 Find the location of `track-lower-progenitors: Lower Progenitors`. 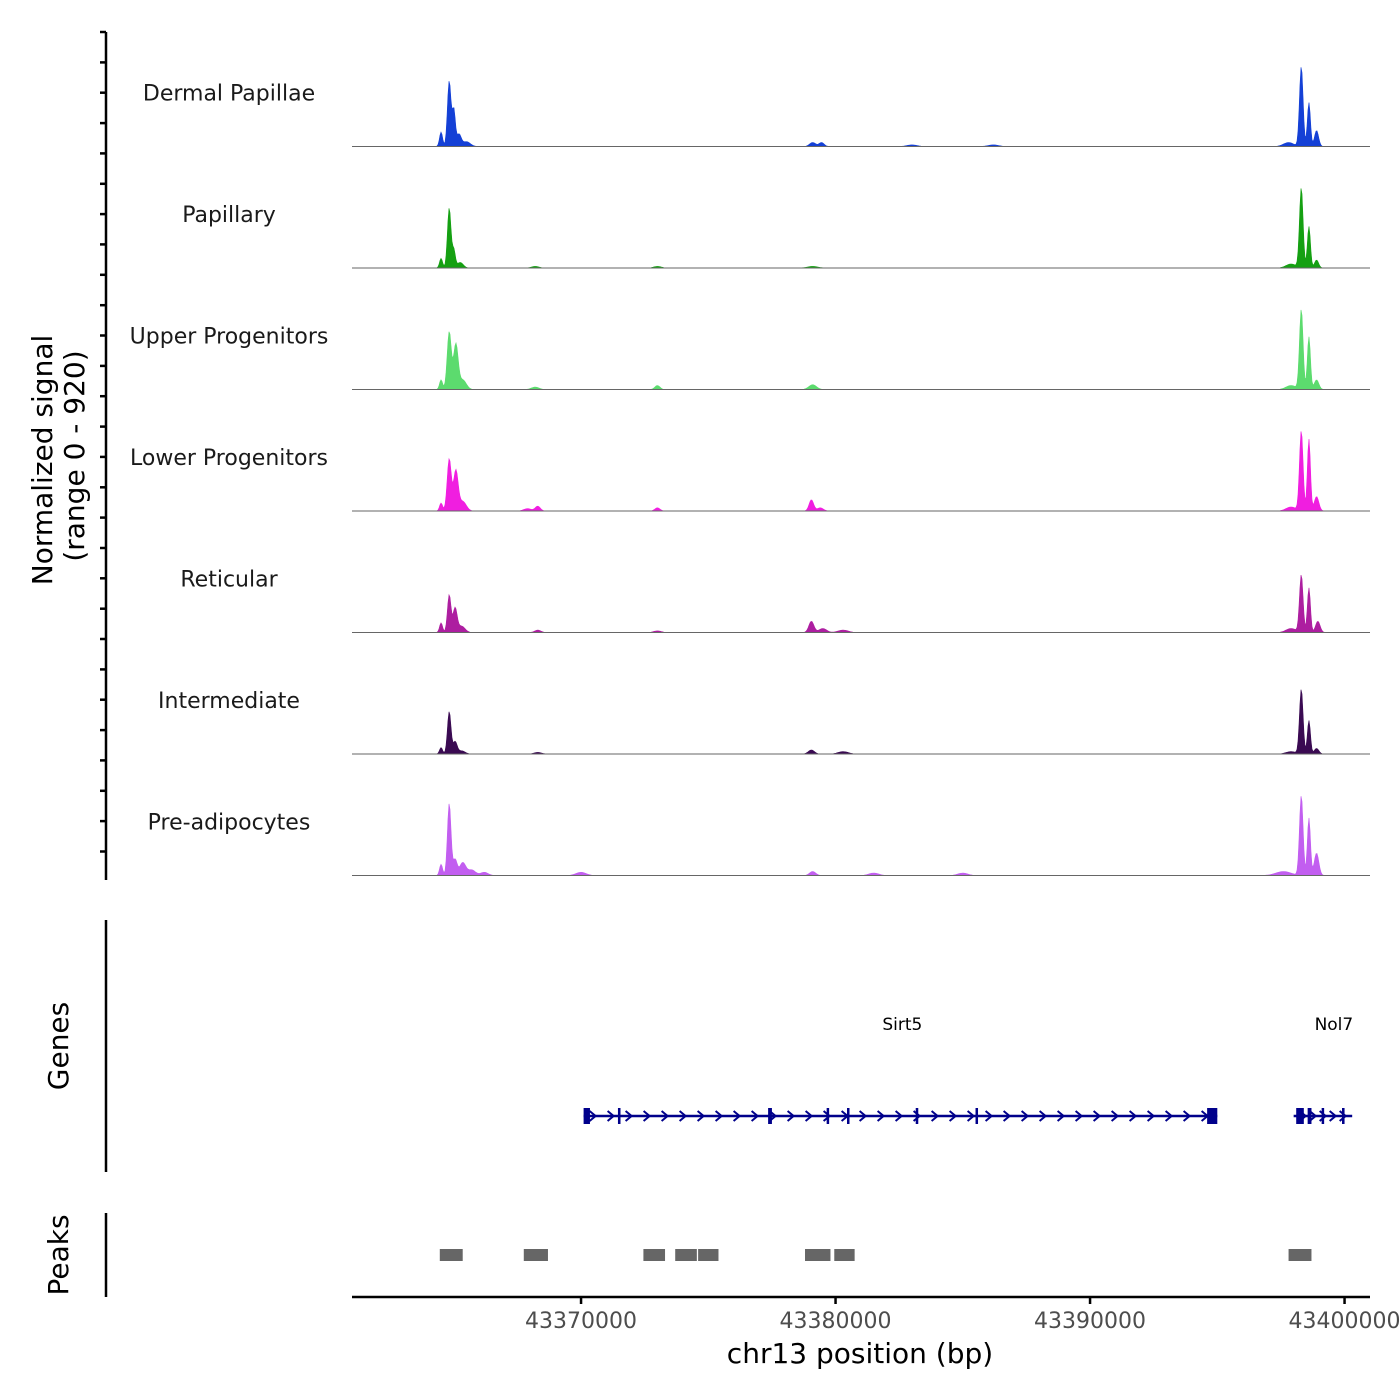

track-lower-progenitors: Lower Progenitors is located at coordinates (750, 471).